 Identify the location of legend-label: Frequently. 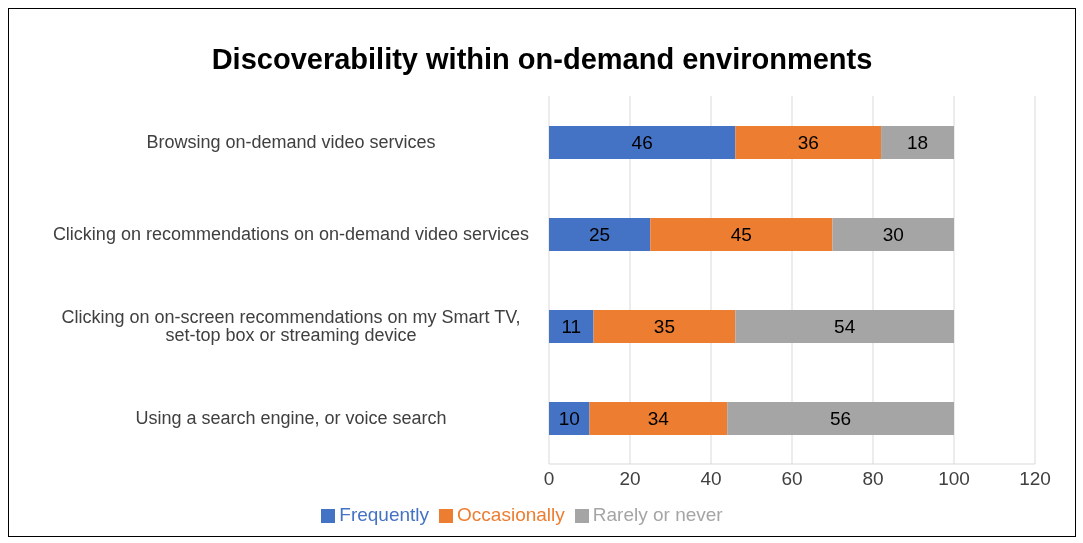
(384, 514).